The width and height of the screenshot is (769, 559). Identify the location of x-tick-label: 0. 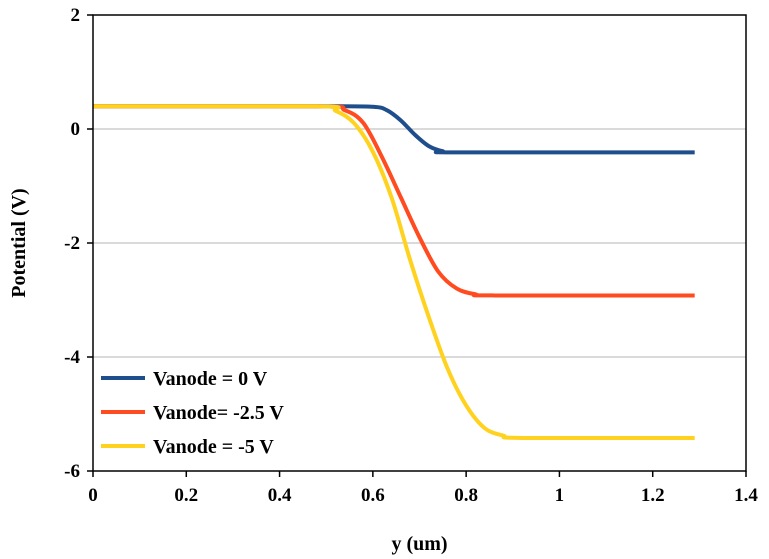
(93, 495).